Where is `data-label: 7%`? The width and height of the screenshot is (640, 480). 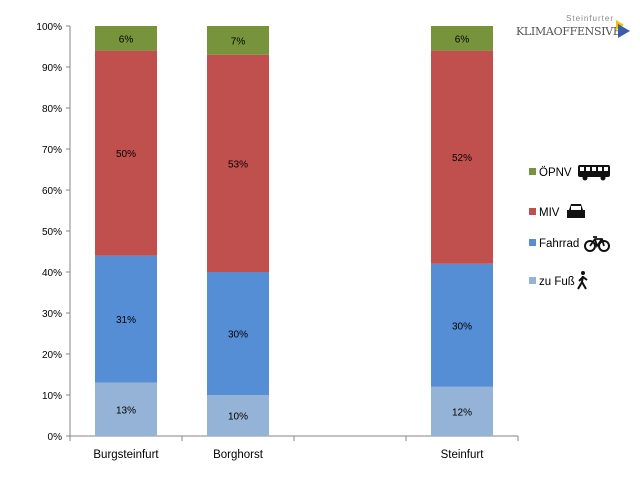 data-label: 7% is located at coordinates (238, 41).